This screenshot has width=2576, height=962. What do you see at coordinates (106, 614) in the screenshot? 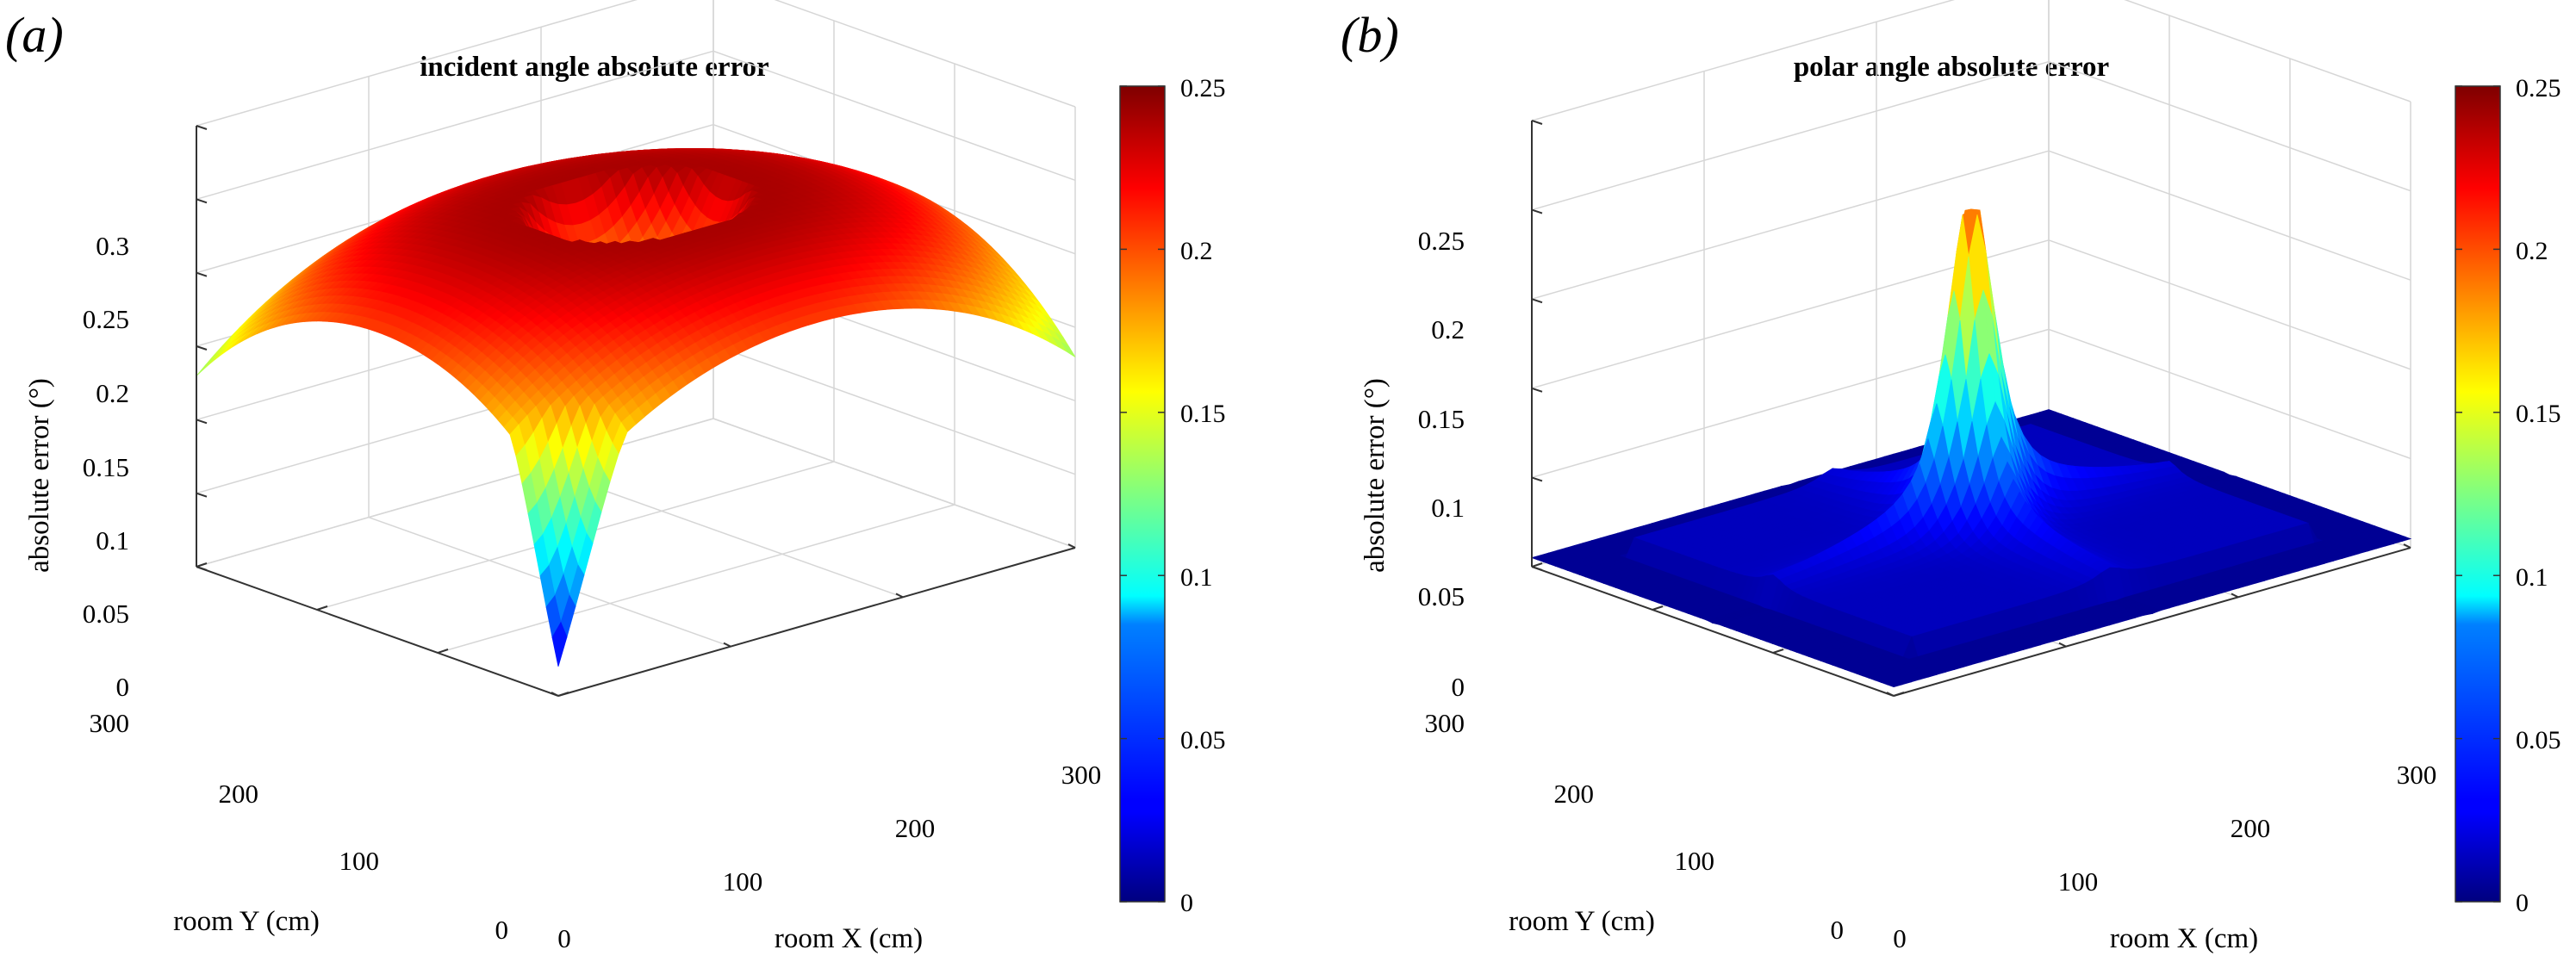
I see `z-tick-label: 0.05` at bounding box center [106, 614].